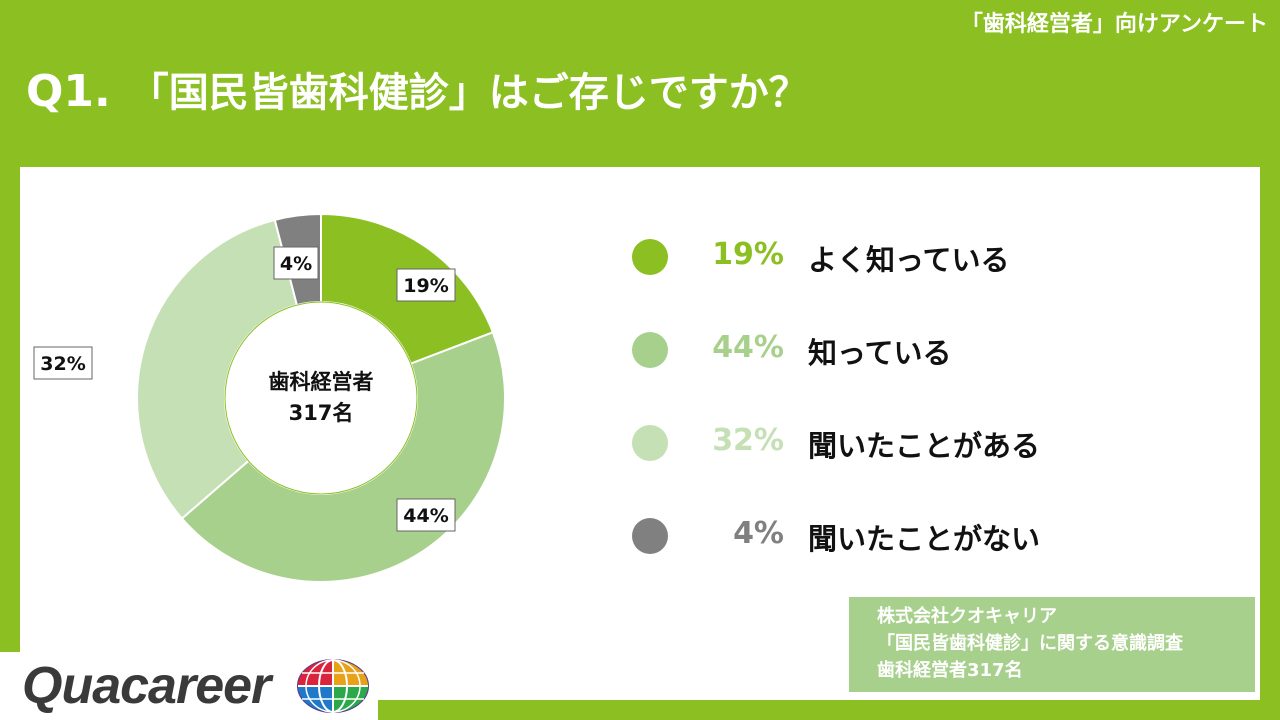 This screenshot has height=720, width=1280. What do you see at coordinates (1114, 24) in the screenshot?
I see `survey-tag: 「歯科経営者」向けアンケート` at bounding box center [1114, 24].